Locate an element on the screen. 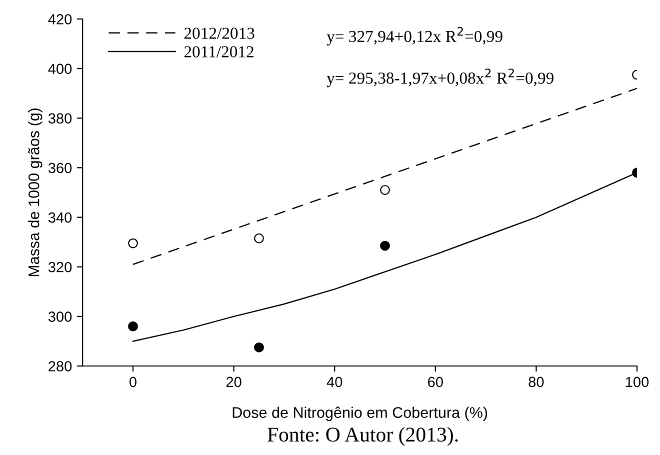 Image resolution: width=660 pixels, height=455 pixels. legend-label: 2012/2013 is located at coordinates (219, 33).